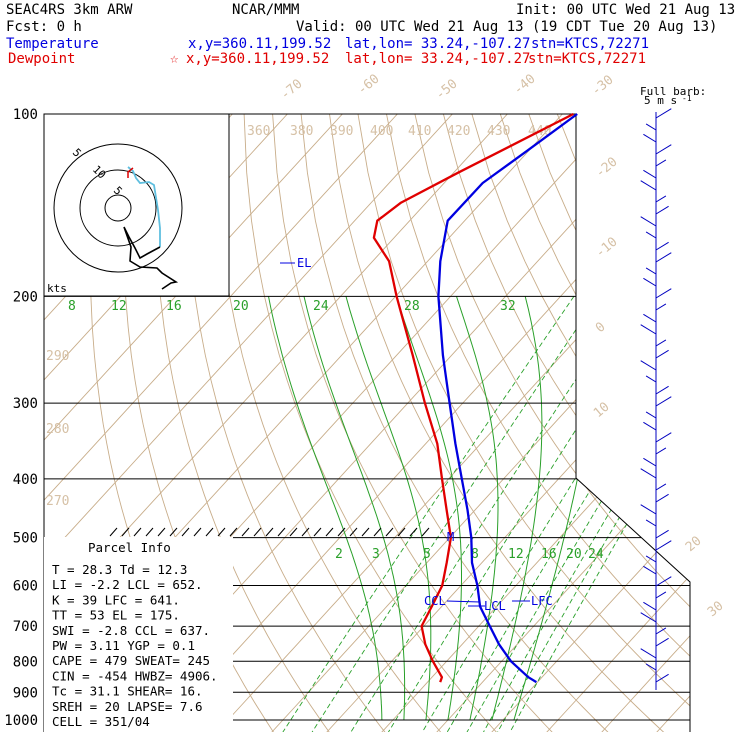 This screenshot has height=744, width=740. Describe the element at coordinates (607, 247) in the screenshot. I see `isotherm-label: -10` at that location.